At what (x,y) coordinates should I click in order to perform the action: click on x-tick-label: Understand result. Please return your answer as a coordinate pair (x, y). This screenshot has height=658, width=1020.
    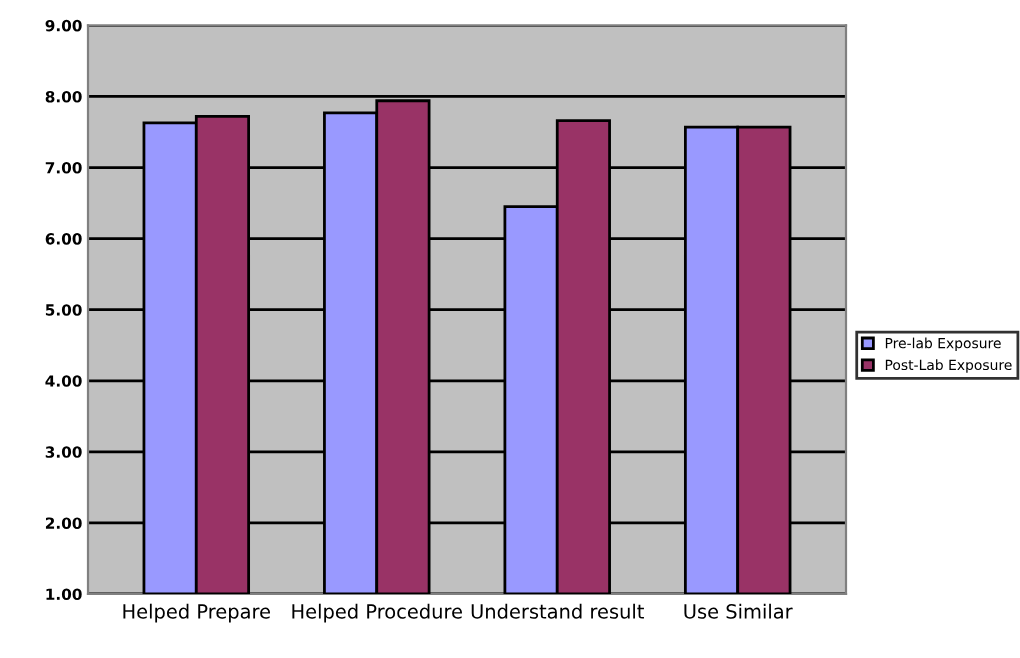
    Looking at the image, I should click on (557, 611).